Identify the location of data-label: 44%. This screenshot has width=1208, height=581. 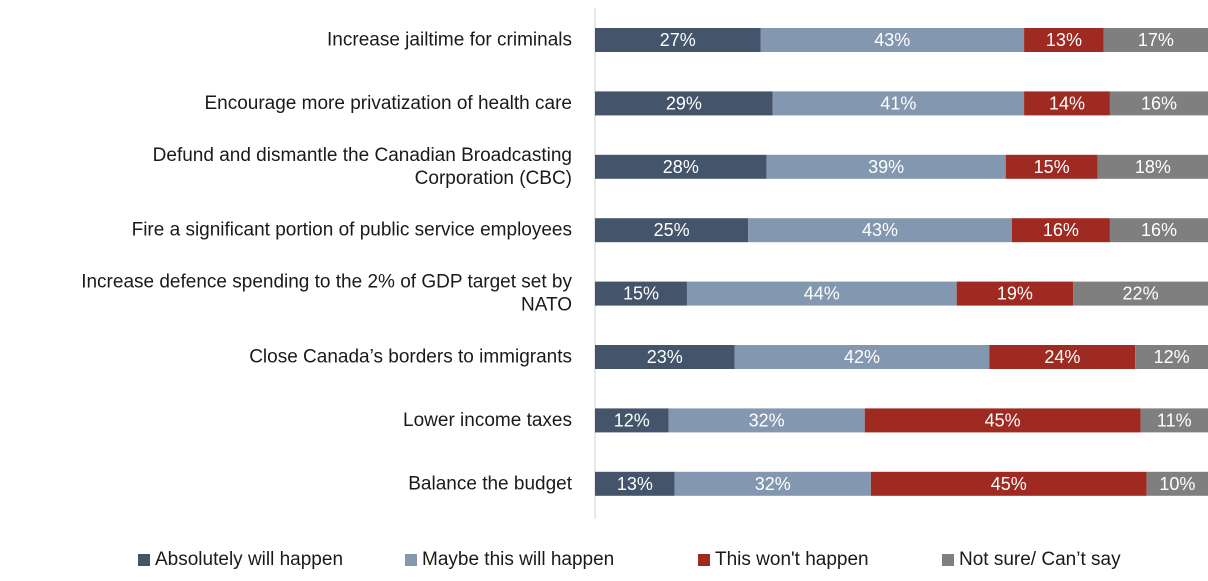
(822, 294).